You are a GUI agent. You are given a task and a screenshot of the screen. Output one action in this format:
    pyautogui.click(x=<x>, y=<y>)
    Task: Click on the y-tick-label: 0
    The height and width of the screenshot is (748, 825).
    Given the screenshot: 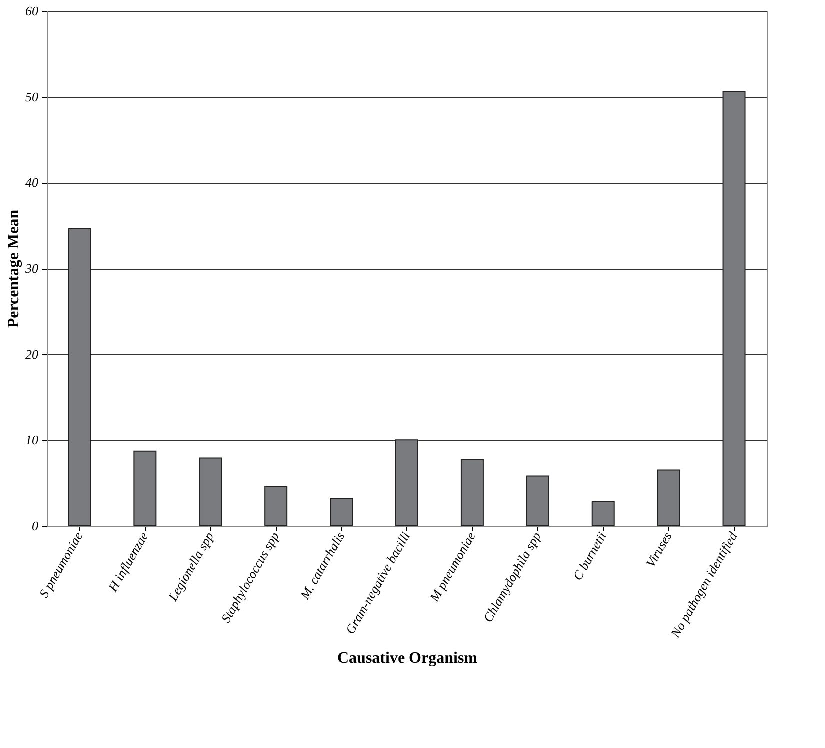 What is the action you would take?
    pyautogui.click(x=35, y=526)
    